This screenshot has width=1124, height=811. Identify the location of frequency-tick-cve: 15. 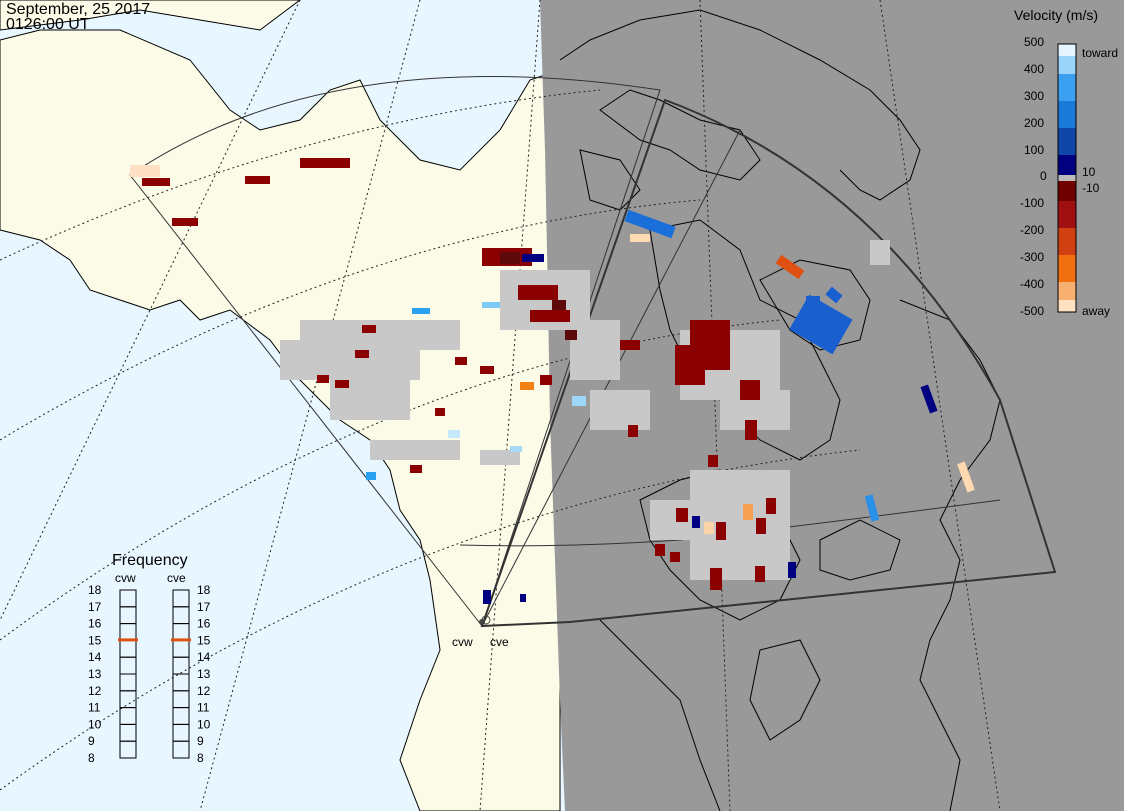
(204, 640).